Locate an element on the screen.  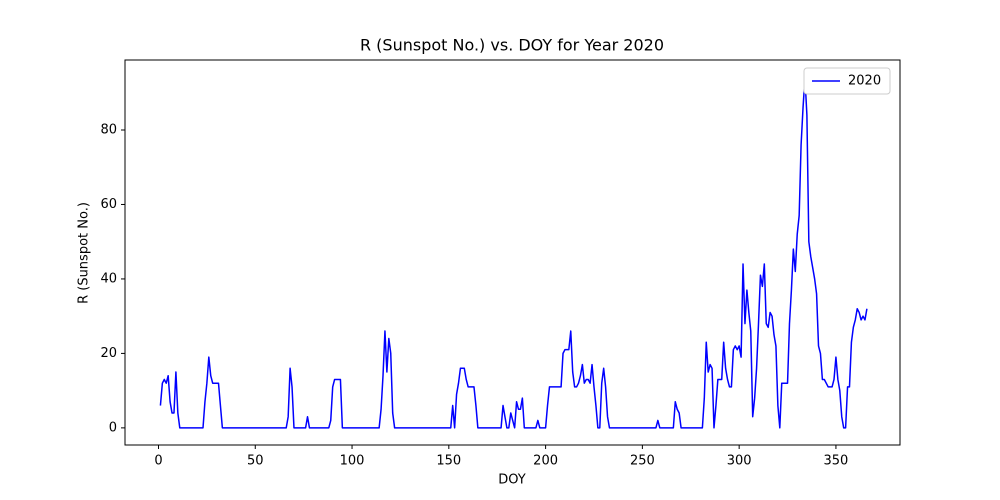
x-tick-label: 0 is located at coordinates (158, 461).